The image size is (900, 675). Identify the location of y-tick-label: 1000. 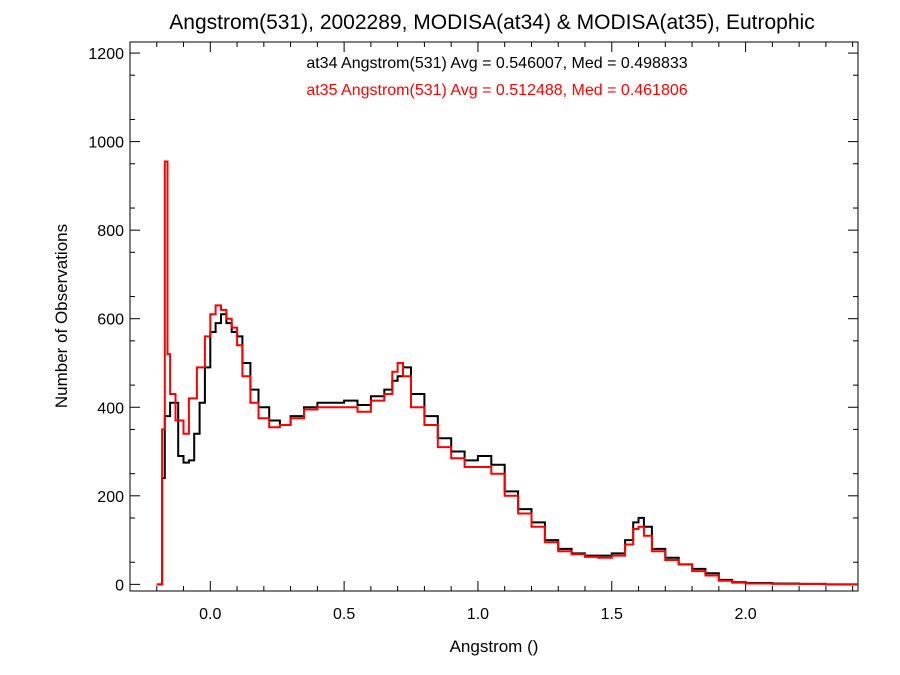
(106, 143).